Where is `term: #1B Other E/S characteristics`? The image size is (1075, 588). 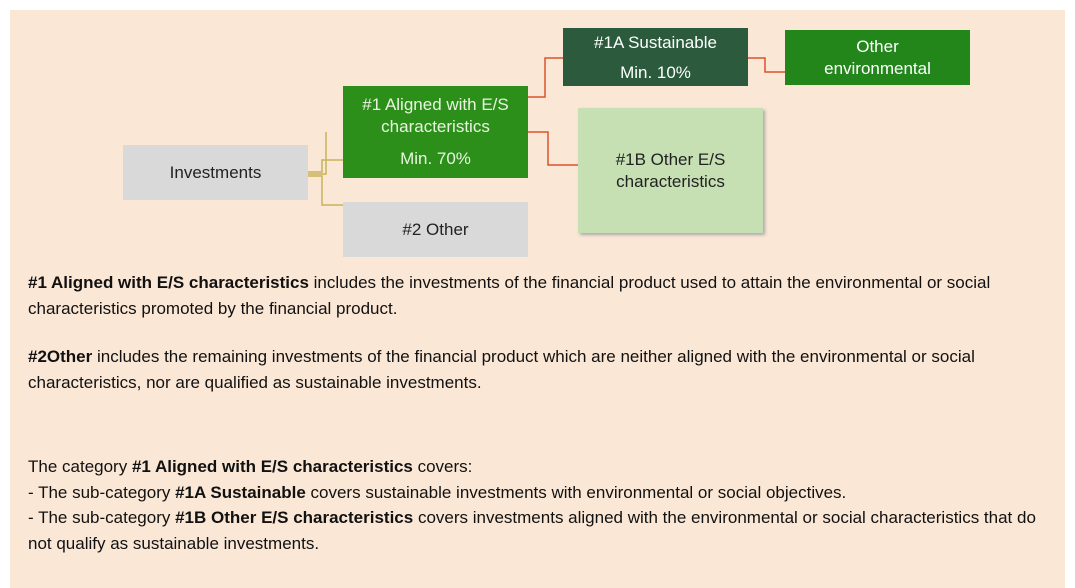
term: #1B Other E/S characteristics is located at coordinates (294, 517).